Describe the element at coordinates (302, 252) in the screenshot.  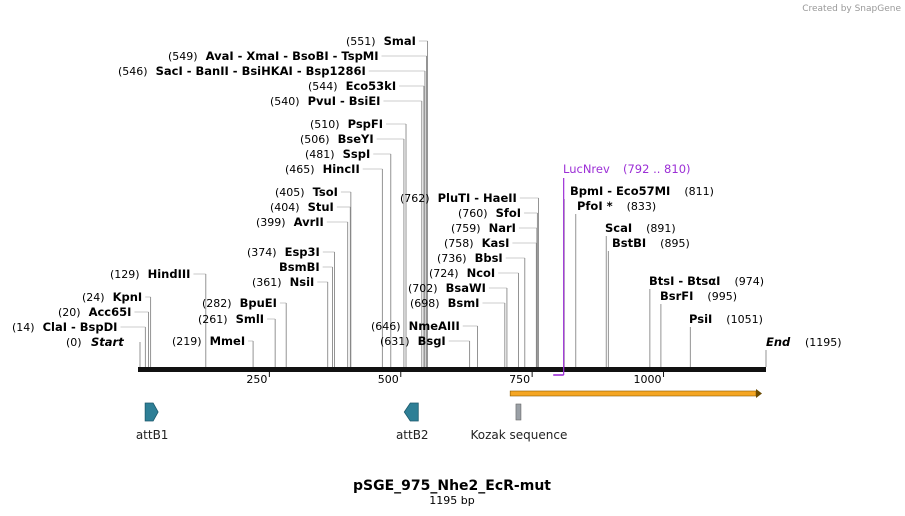
I see `site-name: Esp3I` at that location.